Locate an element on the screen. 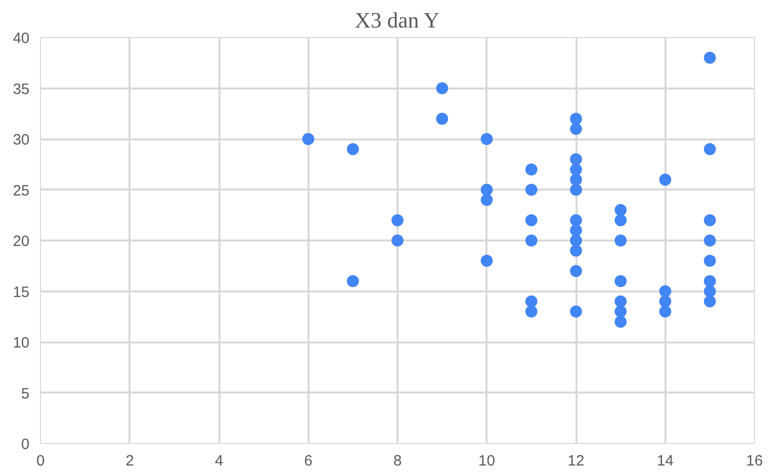 This screenshot has width=780, height=472. y-tick-label: 15 is located at coordinates (21, 292).